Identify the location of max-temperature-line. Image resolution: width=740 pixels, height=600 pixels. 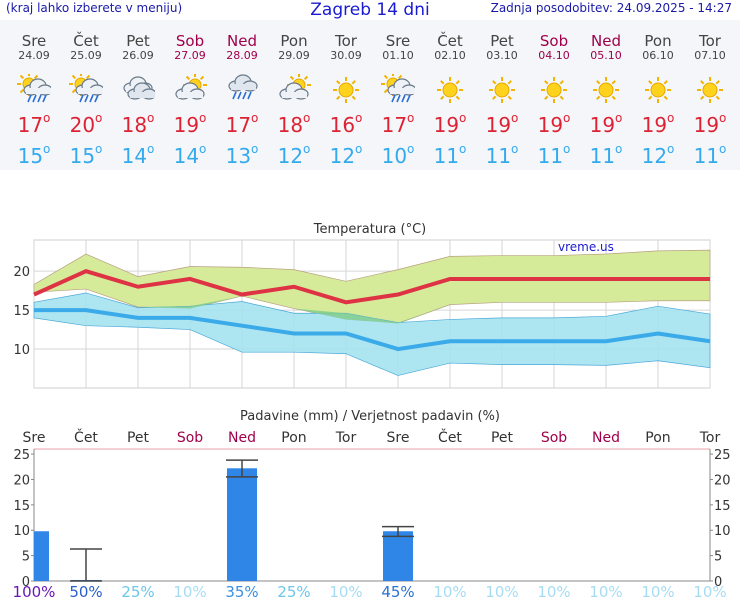
(371, 287).